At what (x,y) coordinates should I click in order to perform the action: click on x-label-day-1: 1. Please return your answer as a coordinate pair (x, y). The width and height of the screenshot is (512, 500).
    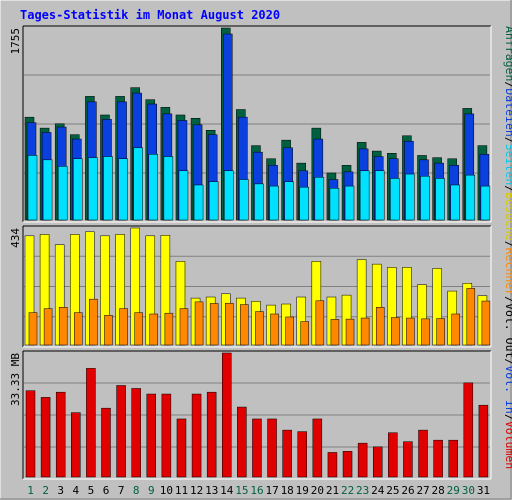
    Looking at the image, I should click on (30, 490).